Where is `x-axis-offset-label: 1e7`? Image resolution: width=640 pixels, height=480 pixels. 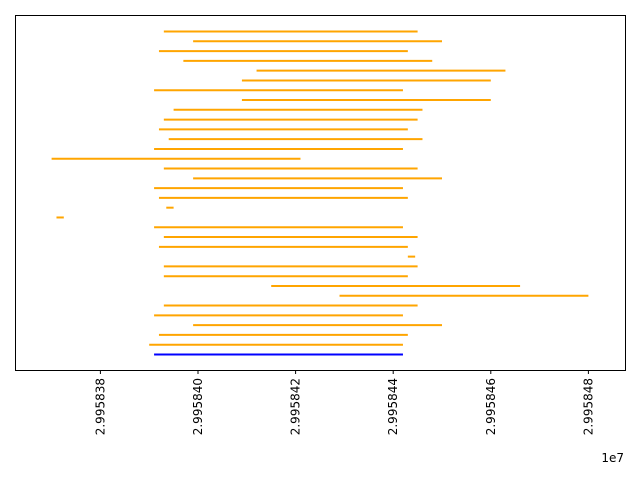
x-axis-offset-label: 1e7 is located at coordinates (612, 458).